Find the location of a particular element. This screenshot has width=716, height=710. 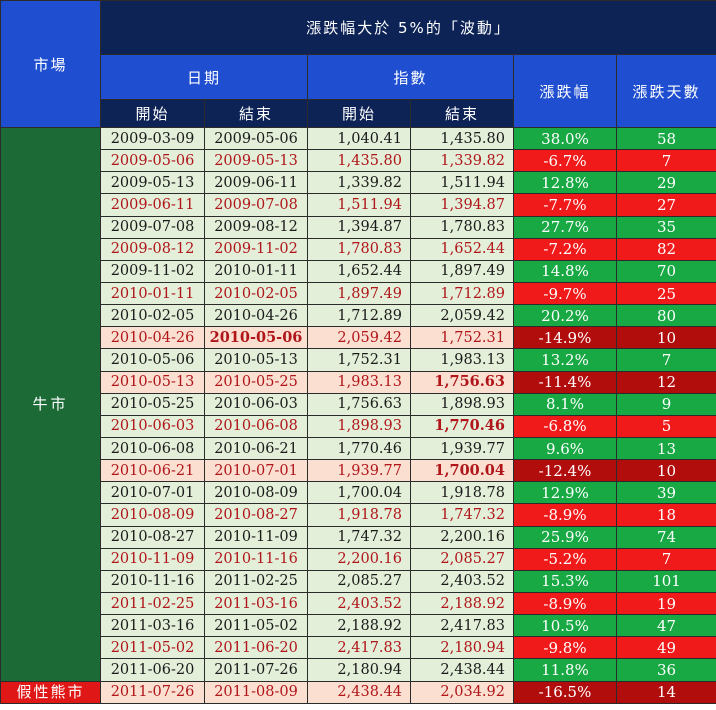

pct-change-cell: 9.6% is located at coordinates (565, 448).